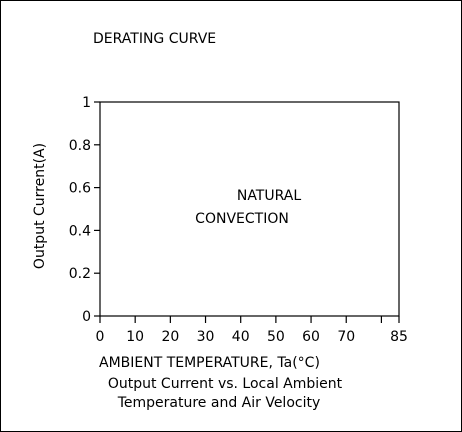  Describe the element at coordinates (86, 317) in the screenshot. I see `y-tick-label: 0` at that location.